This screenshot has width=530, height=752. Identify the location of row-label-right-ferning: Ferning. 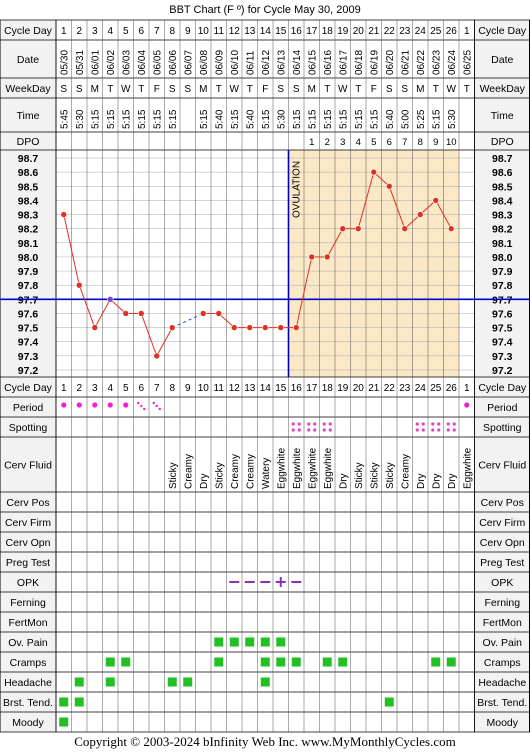
(502, 603).